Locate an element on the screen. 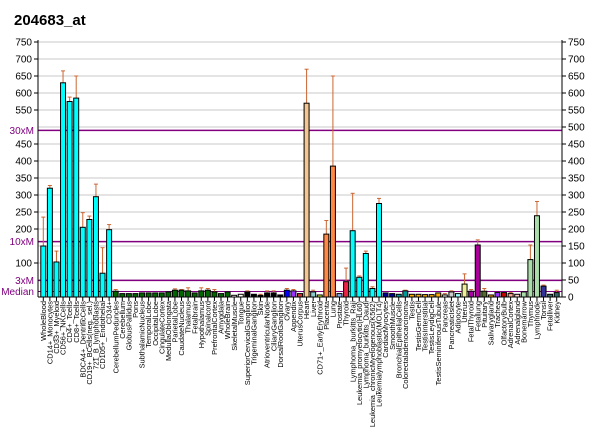 This screenshot has height=434, width=600. bar-globuspallidus is located at coordinates (128, 295).